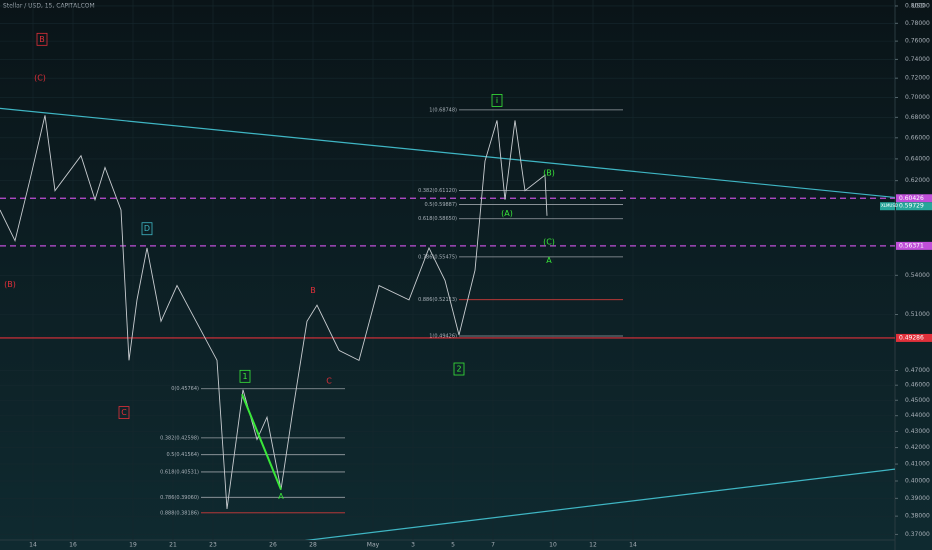 The height and width of the screenshot is (550, 932). What do you see at coordinates (917, 385) in the screenshot?
I see `y-tick-label: 0.46000` at bounding box center [917, 385].